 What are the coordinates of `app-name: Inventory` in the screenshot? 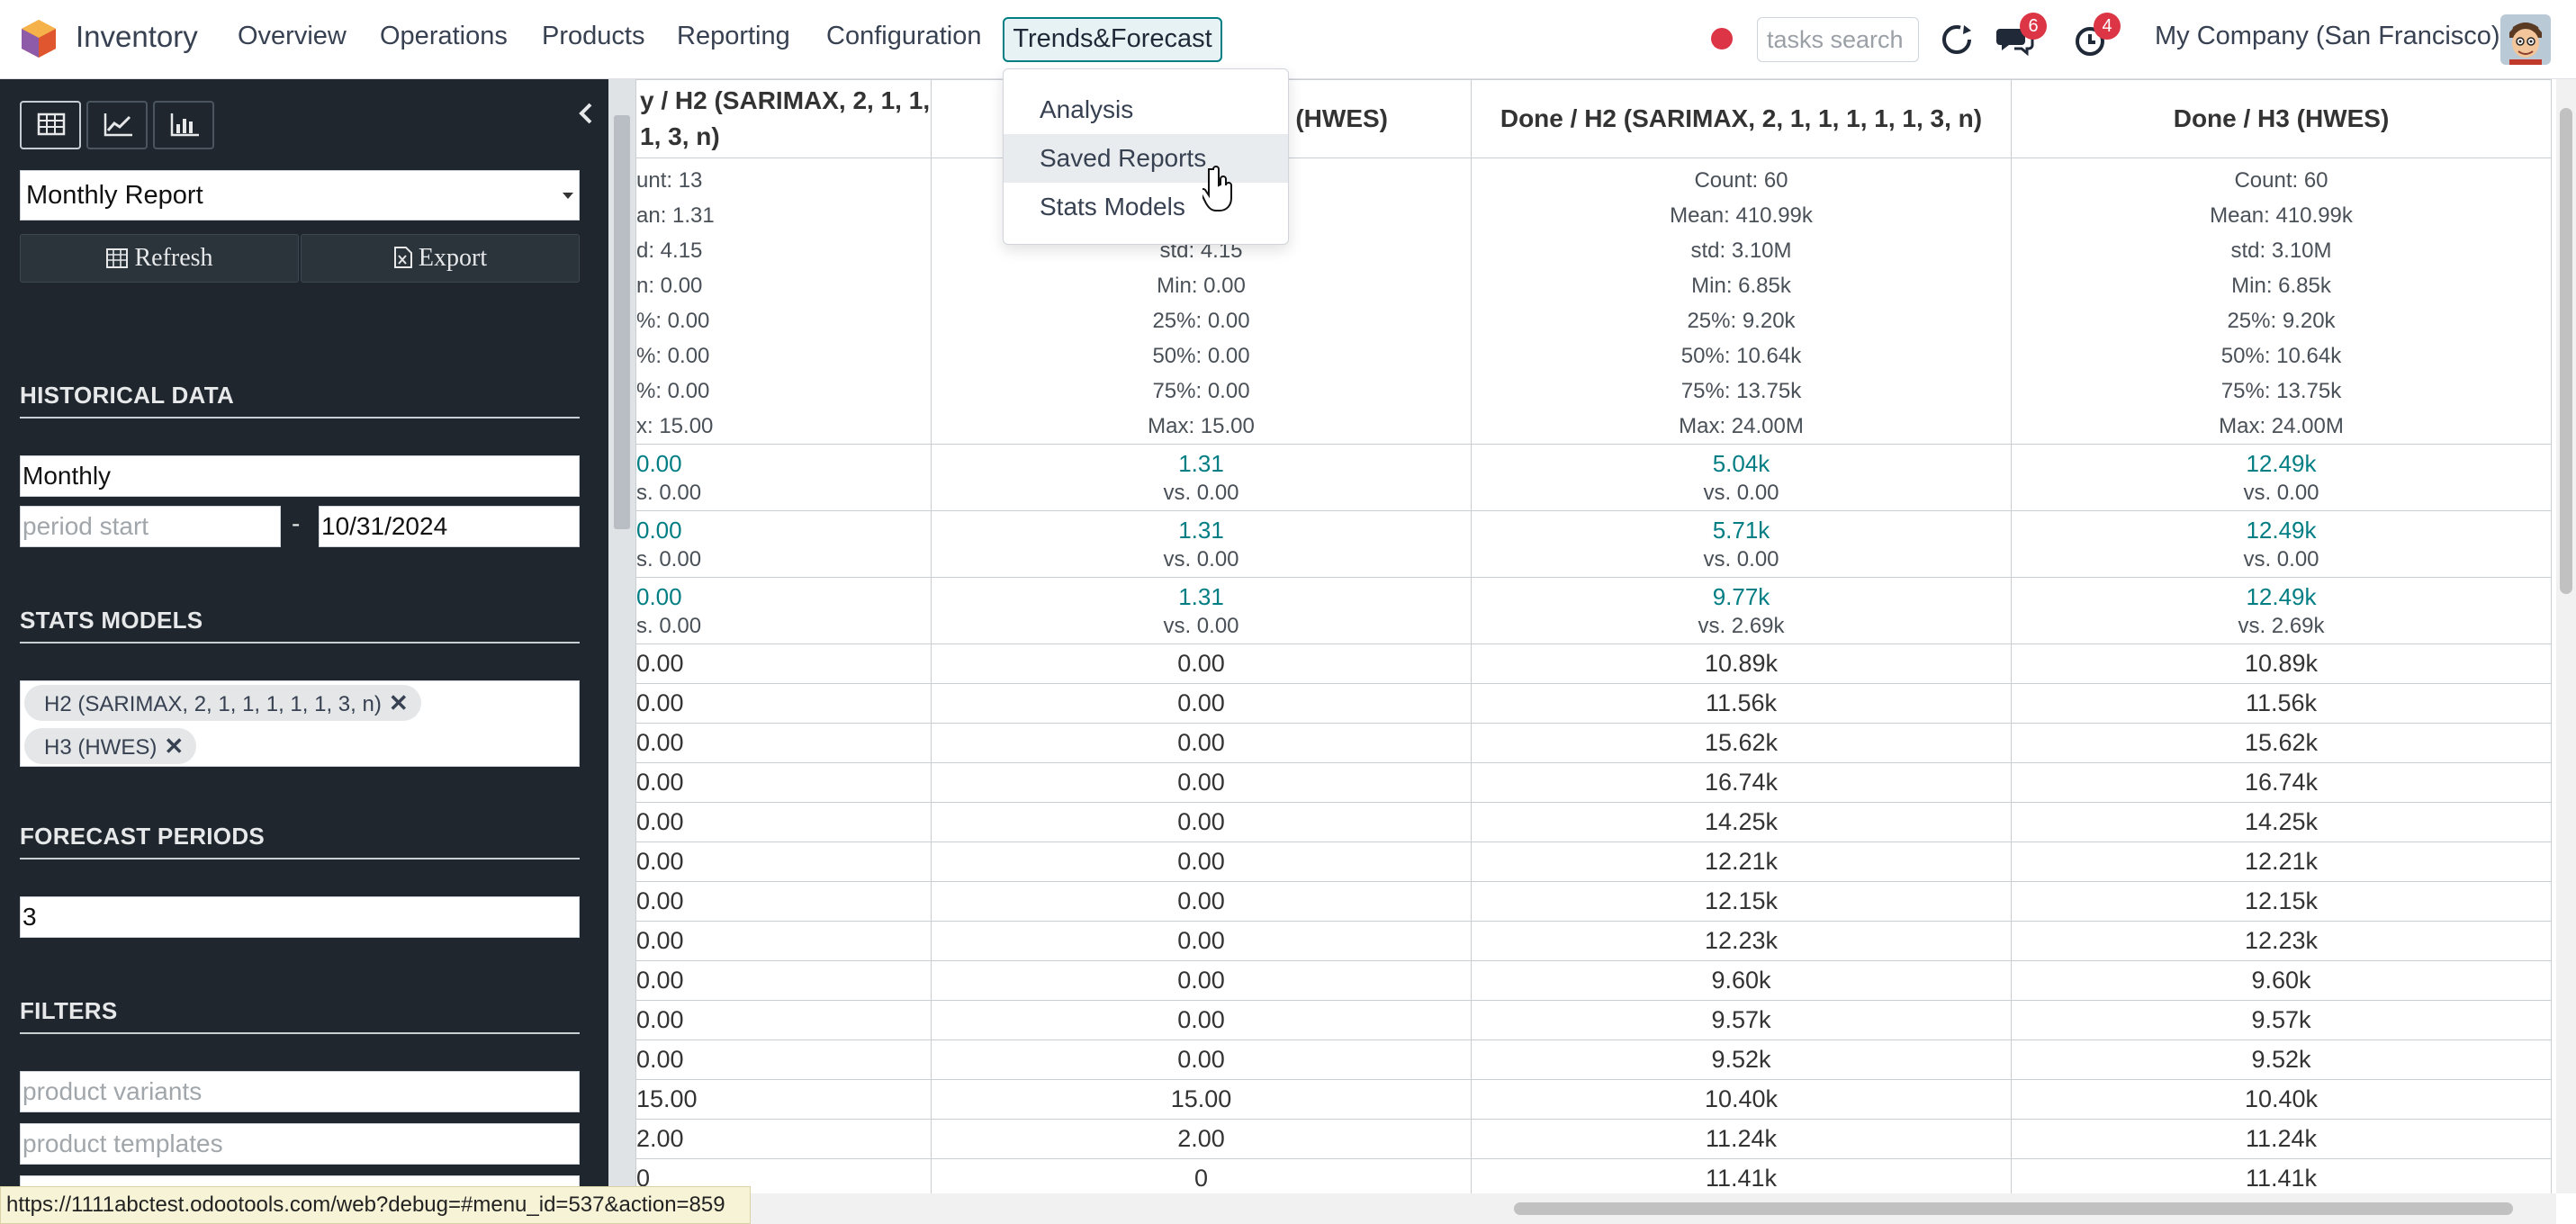 It's located at (137, 36).